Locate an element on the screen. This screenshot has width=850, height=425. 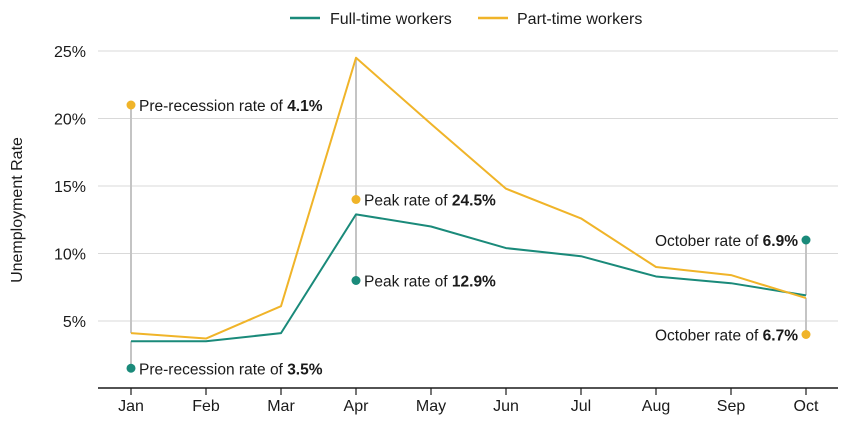
x-tick-label: May is located at coordinates (431, 406).